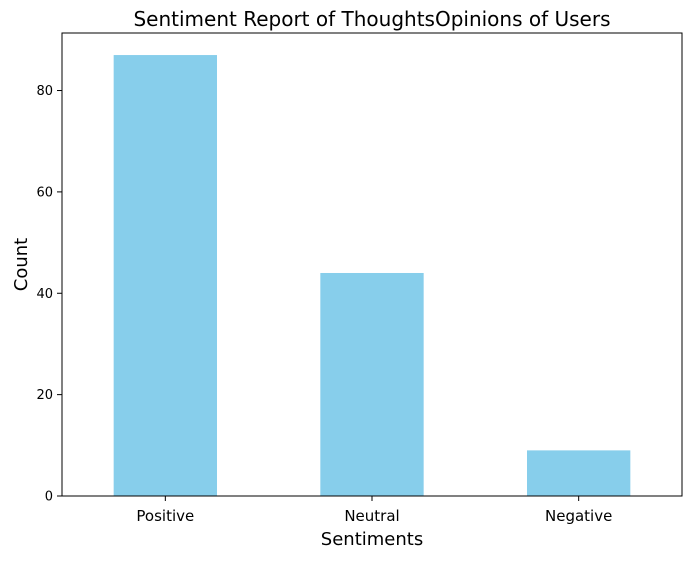 This screenshot has width=691, height=562. Describe the element at coordinates (578, 516) in the screenshot. I see `x-tick-label: Negative` at that location.